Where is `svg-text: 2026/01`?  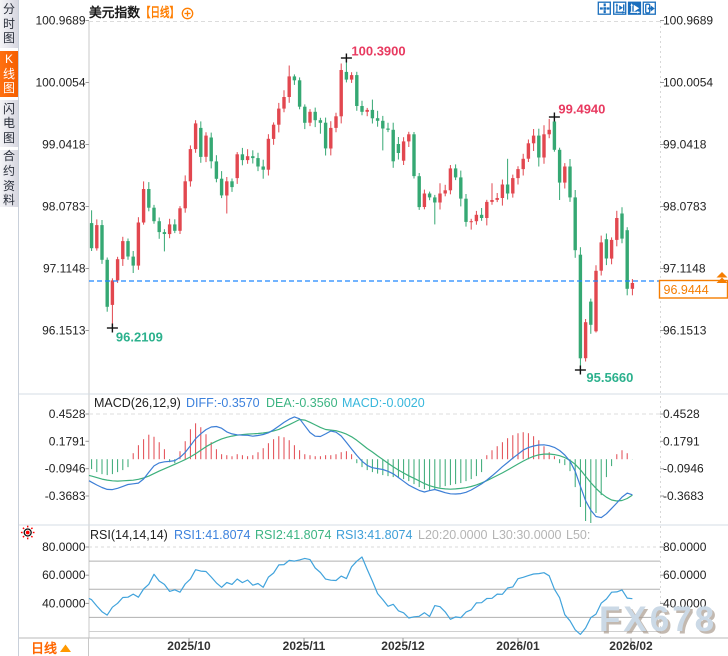
svg-text: 2026/01 is located at coordinates (518, 646).